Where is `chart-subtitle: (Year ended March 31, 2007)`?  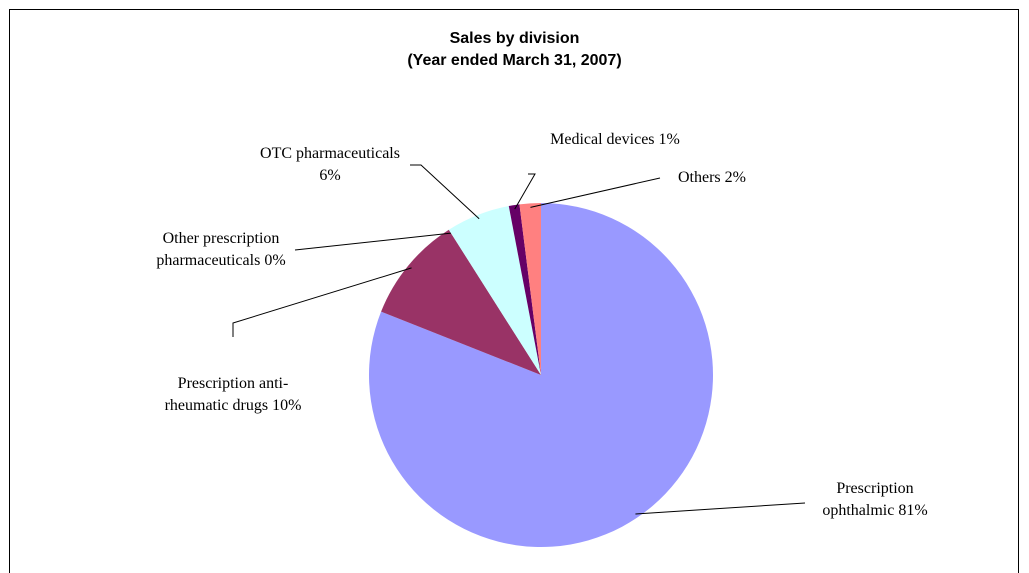 chart-subtitle: (Year ended March 31, 2007) is located at coordinates (514, 60).